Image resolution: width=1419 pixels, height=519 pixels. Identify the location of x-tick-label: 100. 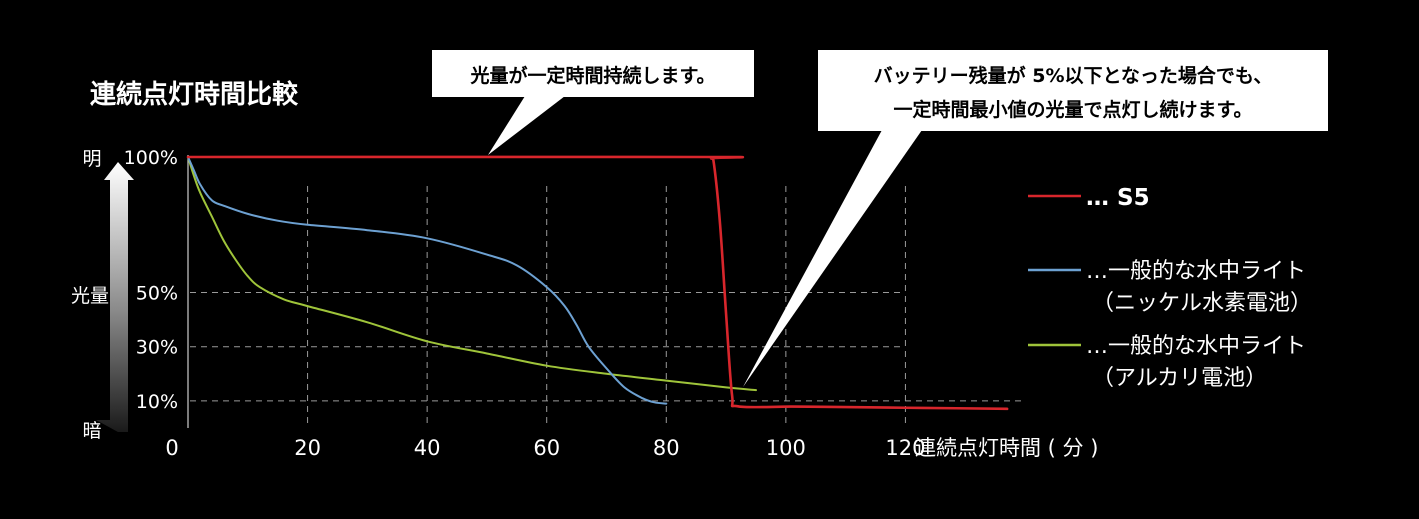
(786, 448).